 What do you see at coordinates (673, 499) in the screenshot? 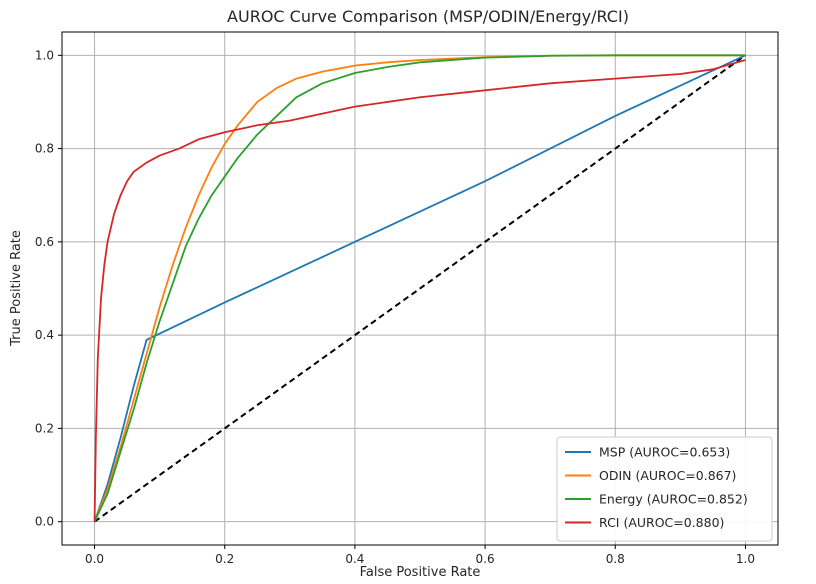
I see `legend-entry: Energy (AUROC=0.852)` at bounding box center [673, 499].